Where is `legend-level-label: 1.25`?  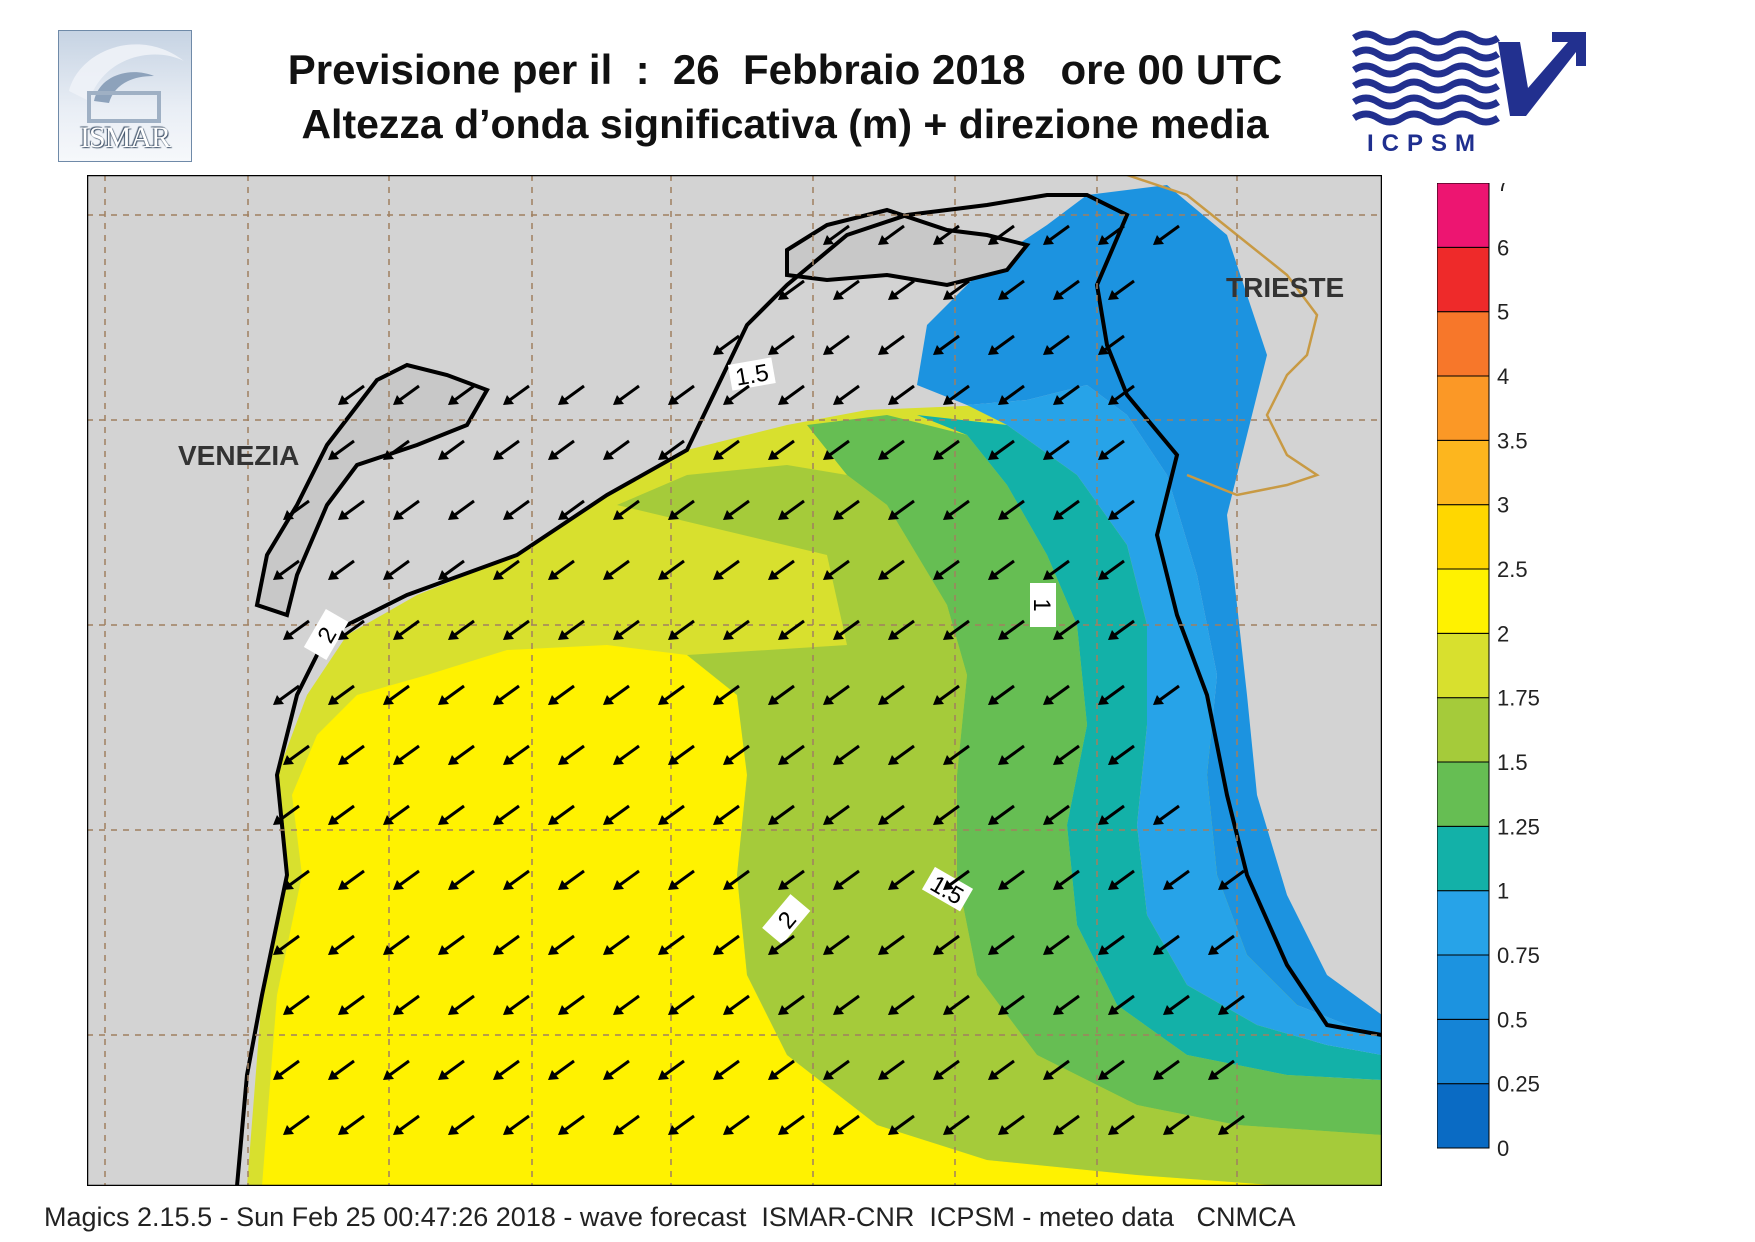
legend-level-label: 1.25 is located at coordinates (1518, 826).